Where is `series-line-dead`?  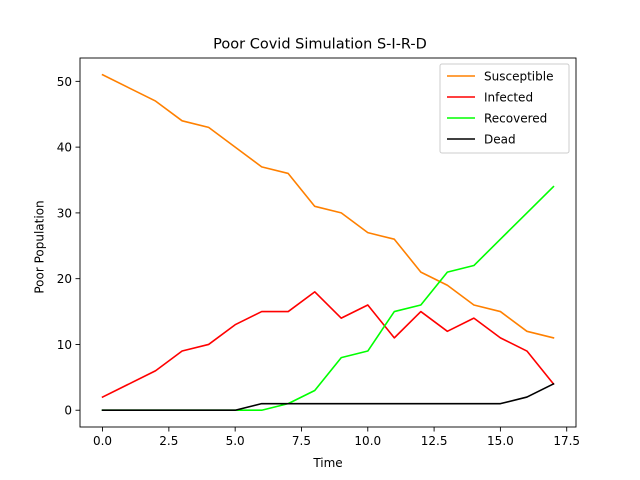 series-line-dead is located at coordinates (328, 397).